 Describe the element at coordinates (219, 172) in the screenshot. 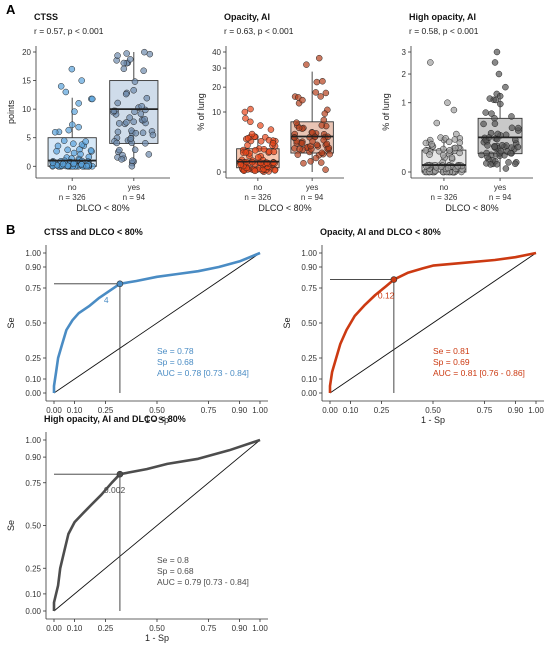

I see `y-tick-label: 0` at that location.